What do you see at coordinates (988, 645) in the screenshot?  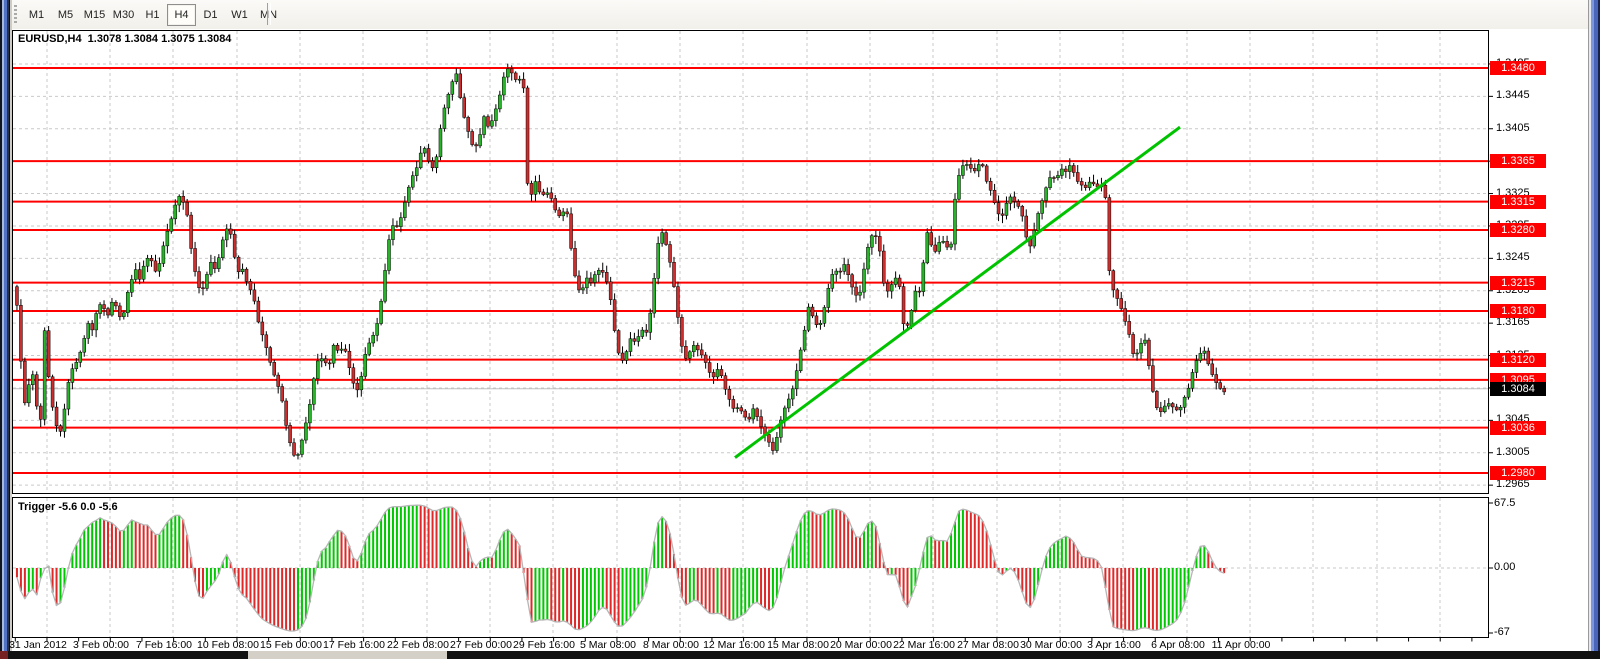 I see `time-tick-label: 27 Mar 08:00` at bounding box center [988, 645].